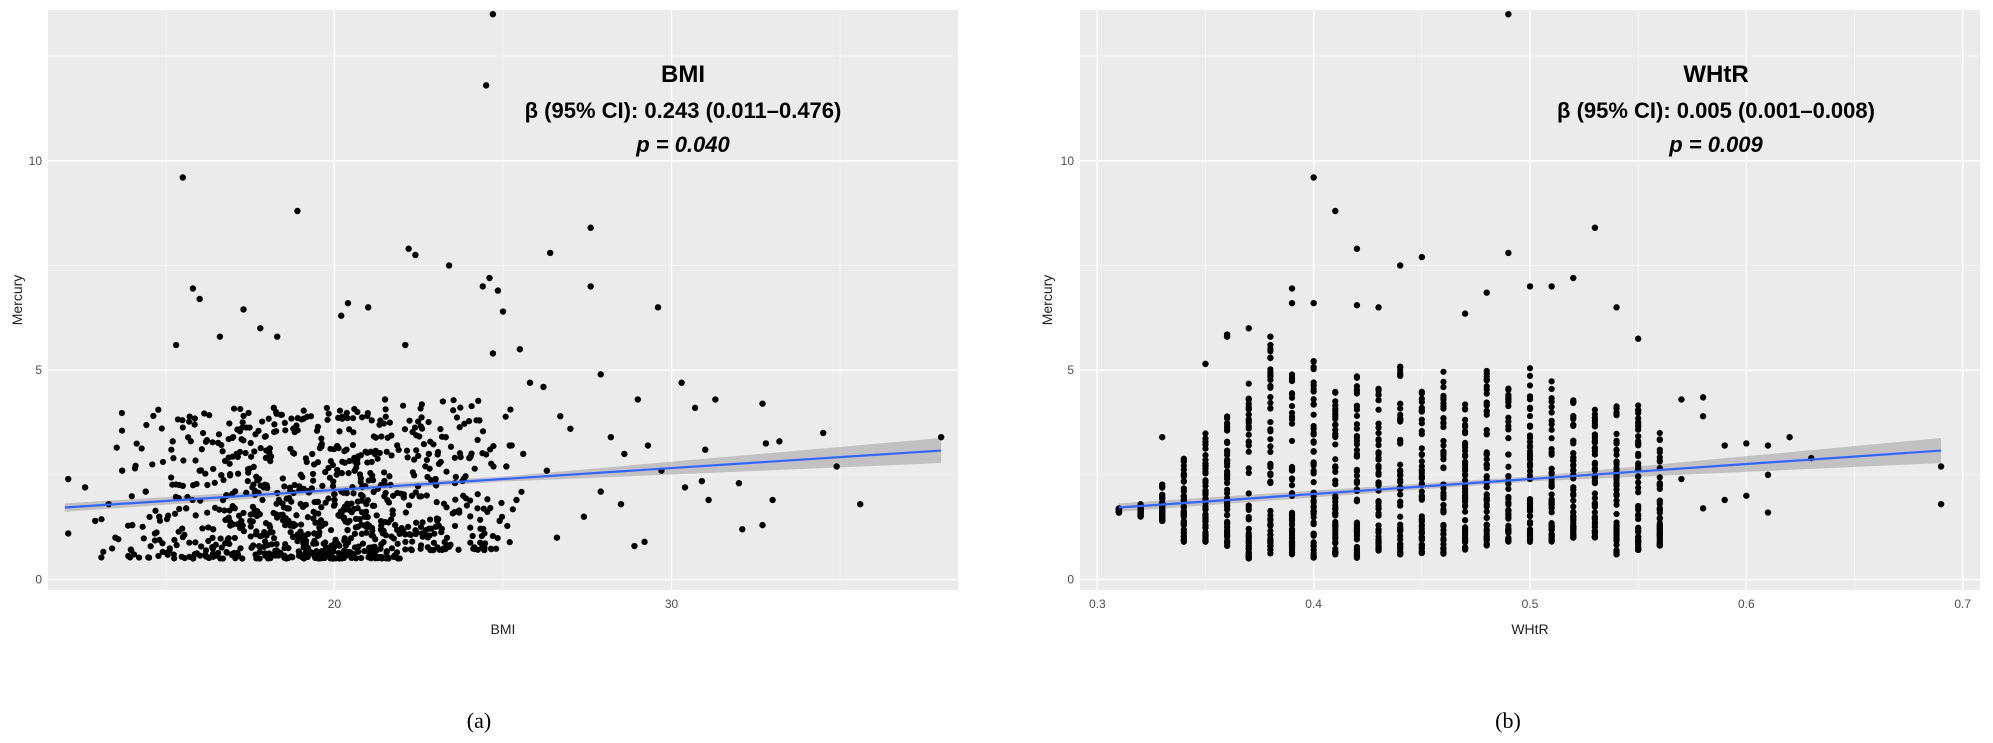 This screenshot has height=743, width=1993. What do you see at coordinates (1313, 604) in the screenshot?
I see `x-tick-label: 0.4` at bounding box center [1313, 604].